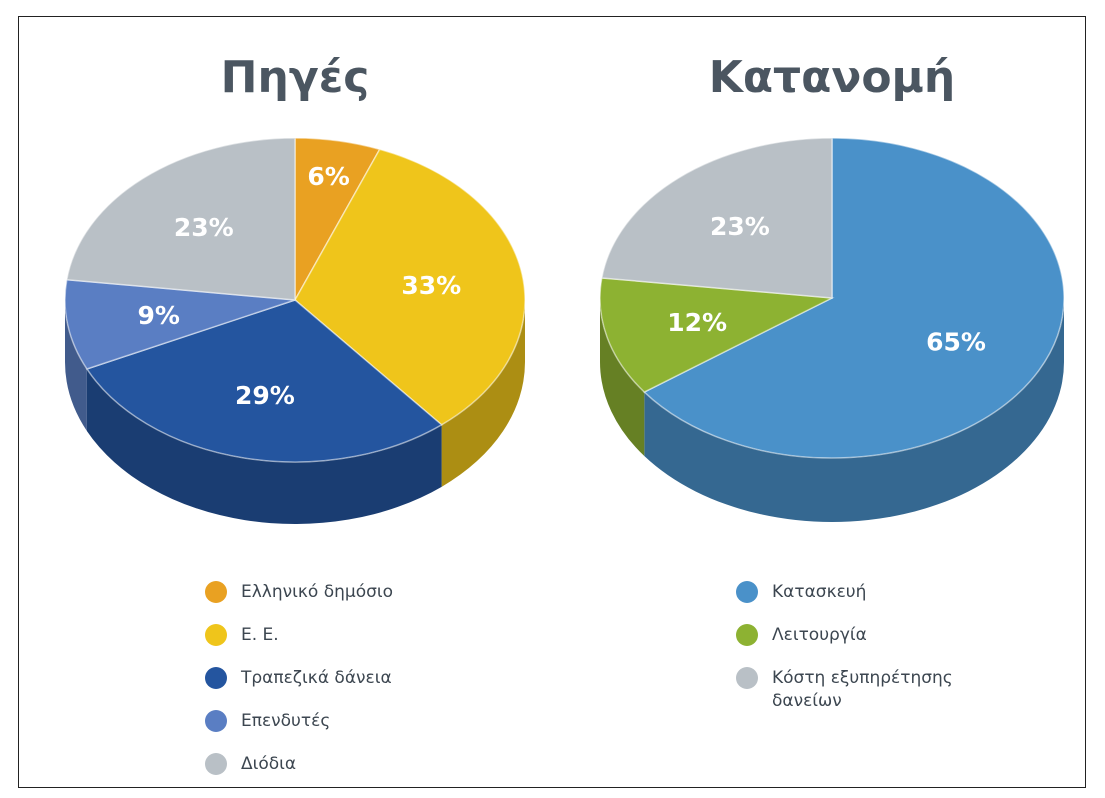 The height and width of the screenshot is (798, 1105). Describe the element at coordinates (158, 315) in the screenshot. I see `data-label: 9%` at that location.